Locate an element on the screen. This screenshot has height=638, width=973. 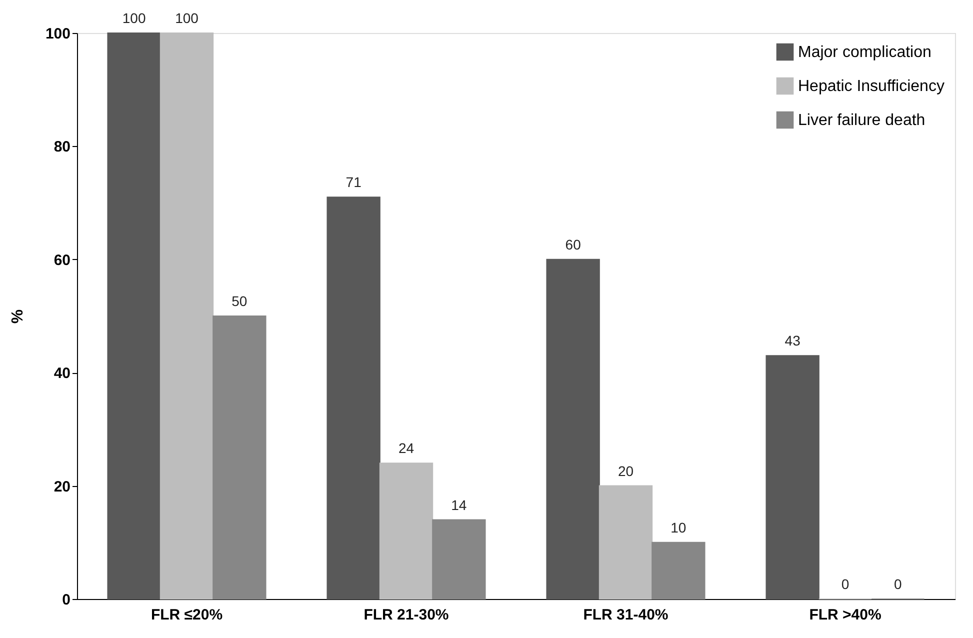
y-tick-label: 100 is located at coordinates (57, 34).